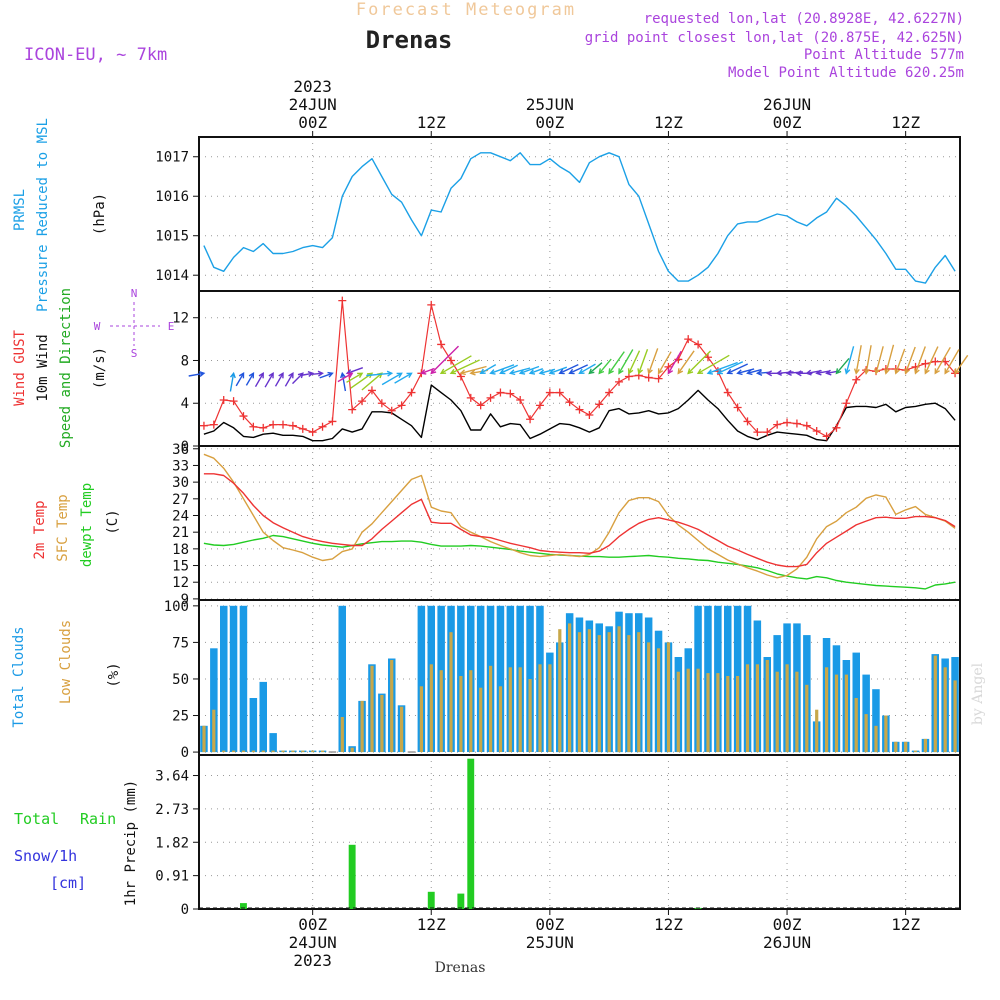  I want to click on wind-panel: 0 4 8 12, so click(570, 372).